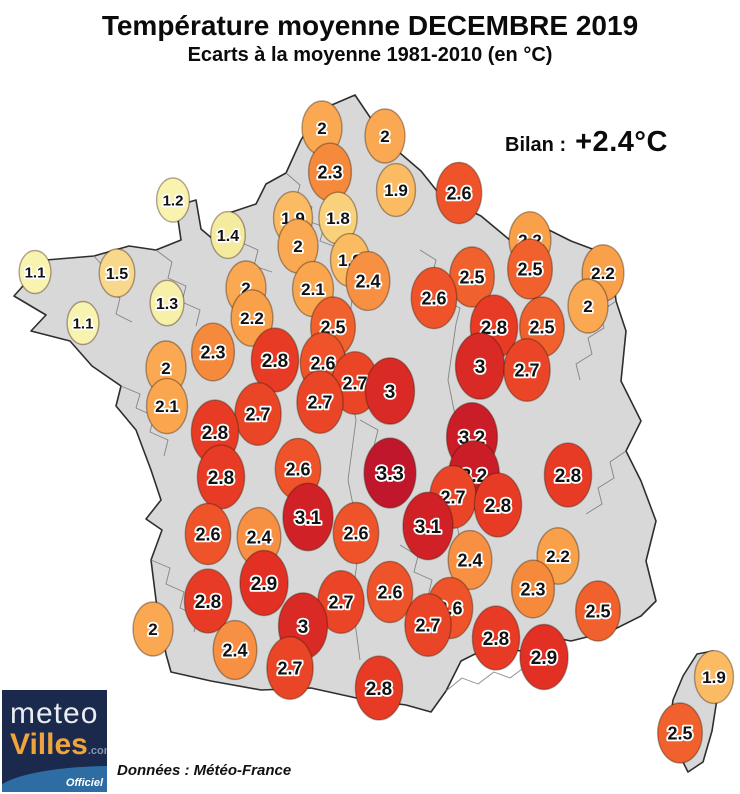 The image size is (740, 794). What do you see at coordinates (117, 273) in the screenshot?
I see `temperature-bubble: 1.5` at bounding box center [117, 273].